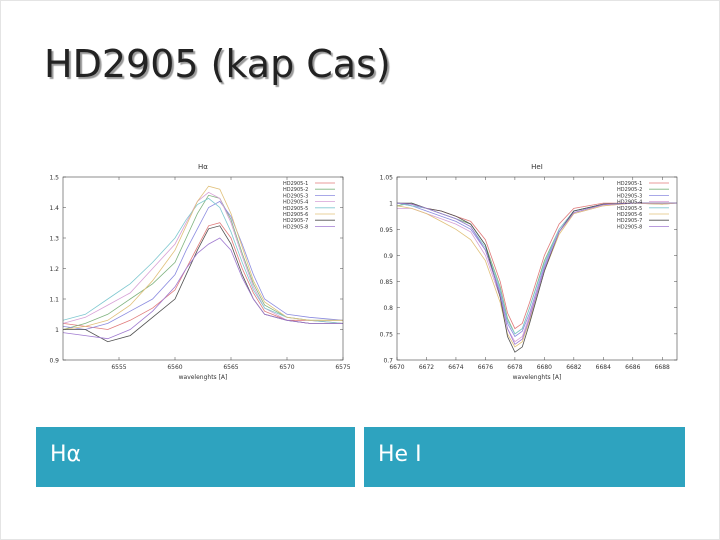 The height and width of the screenshot is (540, 720). I want to click on x-tick-label: 6674, so click(455, 367).